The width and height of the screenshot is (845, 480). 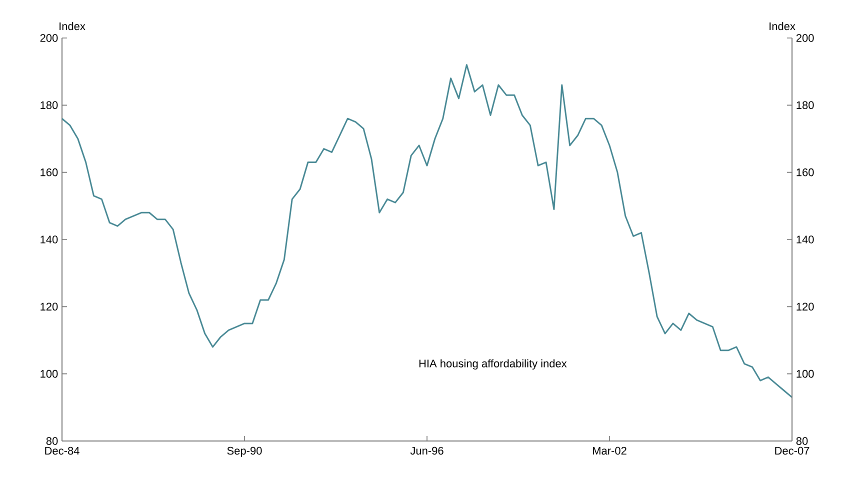 What do you see at coordinates (244, 451) in the screenshot?
I see `x-tick-label: Sep-90` at bounding box center [244, 451].